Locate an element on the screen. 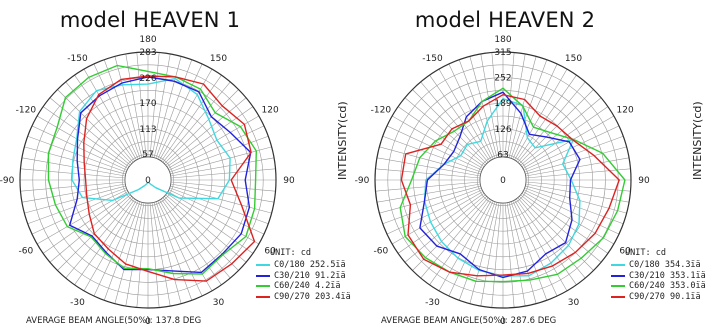  beam-angle-value: 287.6 DEG is located at coordinates (533, 321).